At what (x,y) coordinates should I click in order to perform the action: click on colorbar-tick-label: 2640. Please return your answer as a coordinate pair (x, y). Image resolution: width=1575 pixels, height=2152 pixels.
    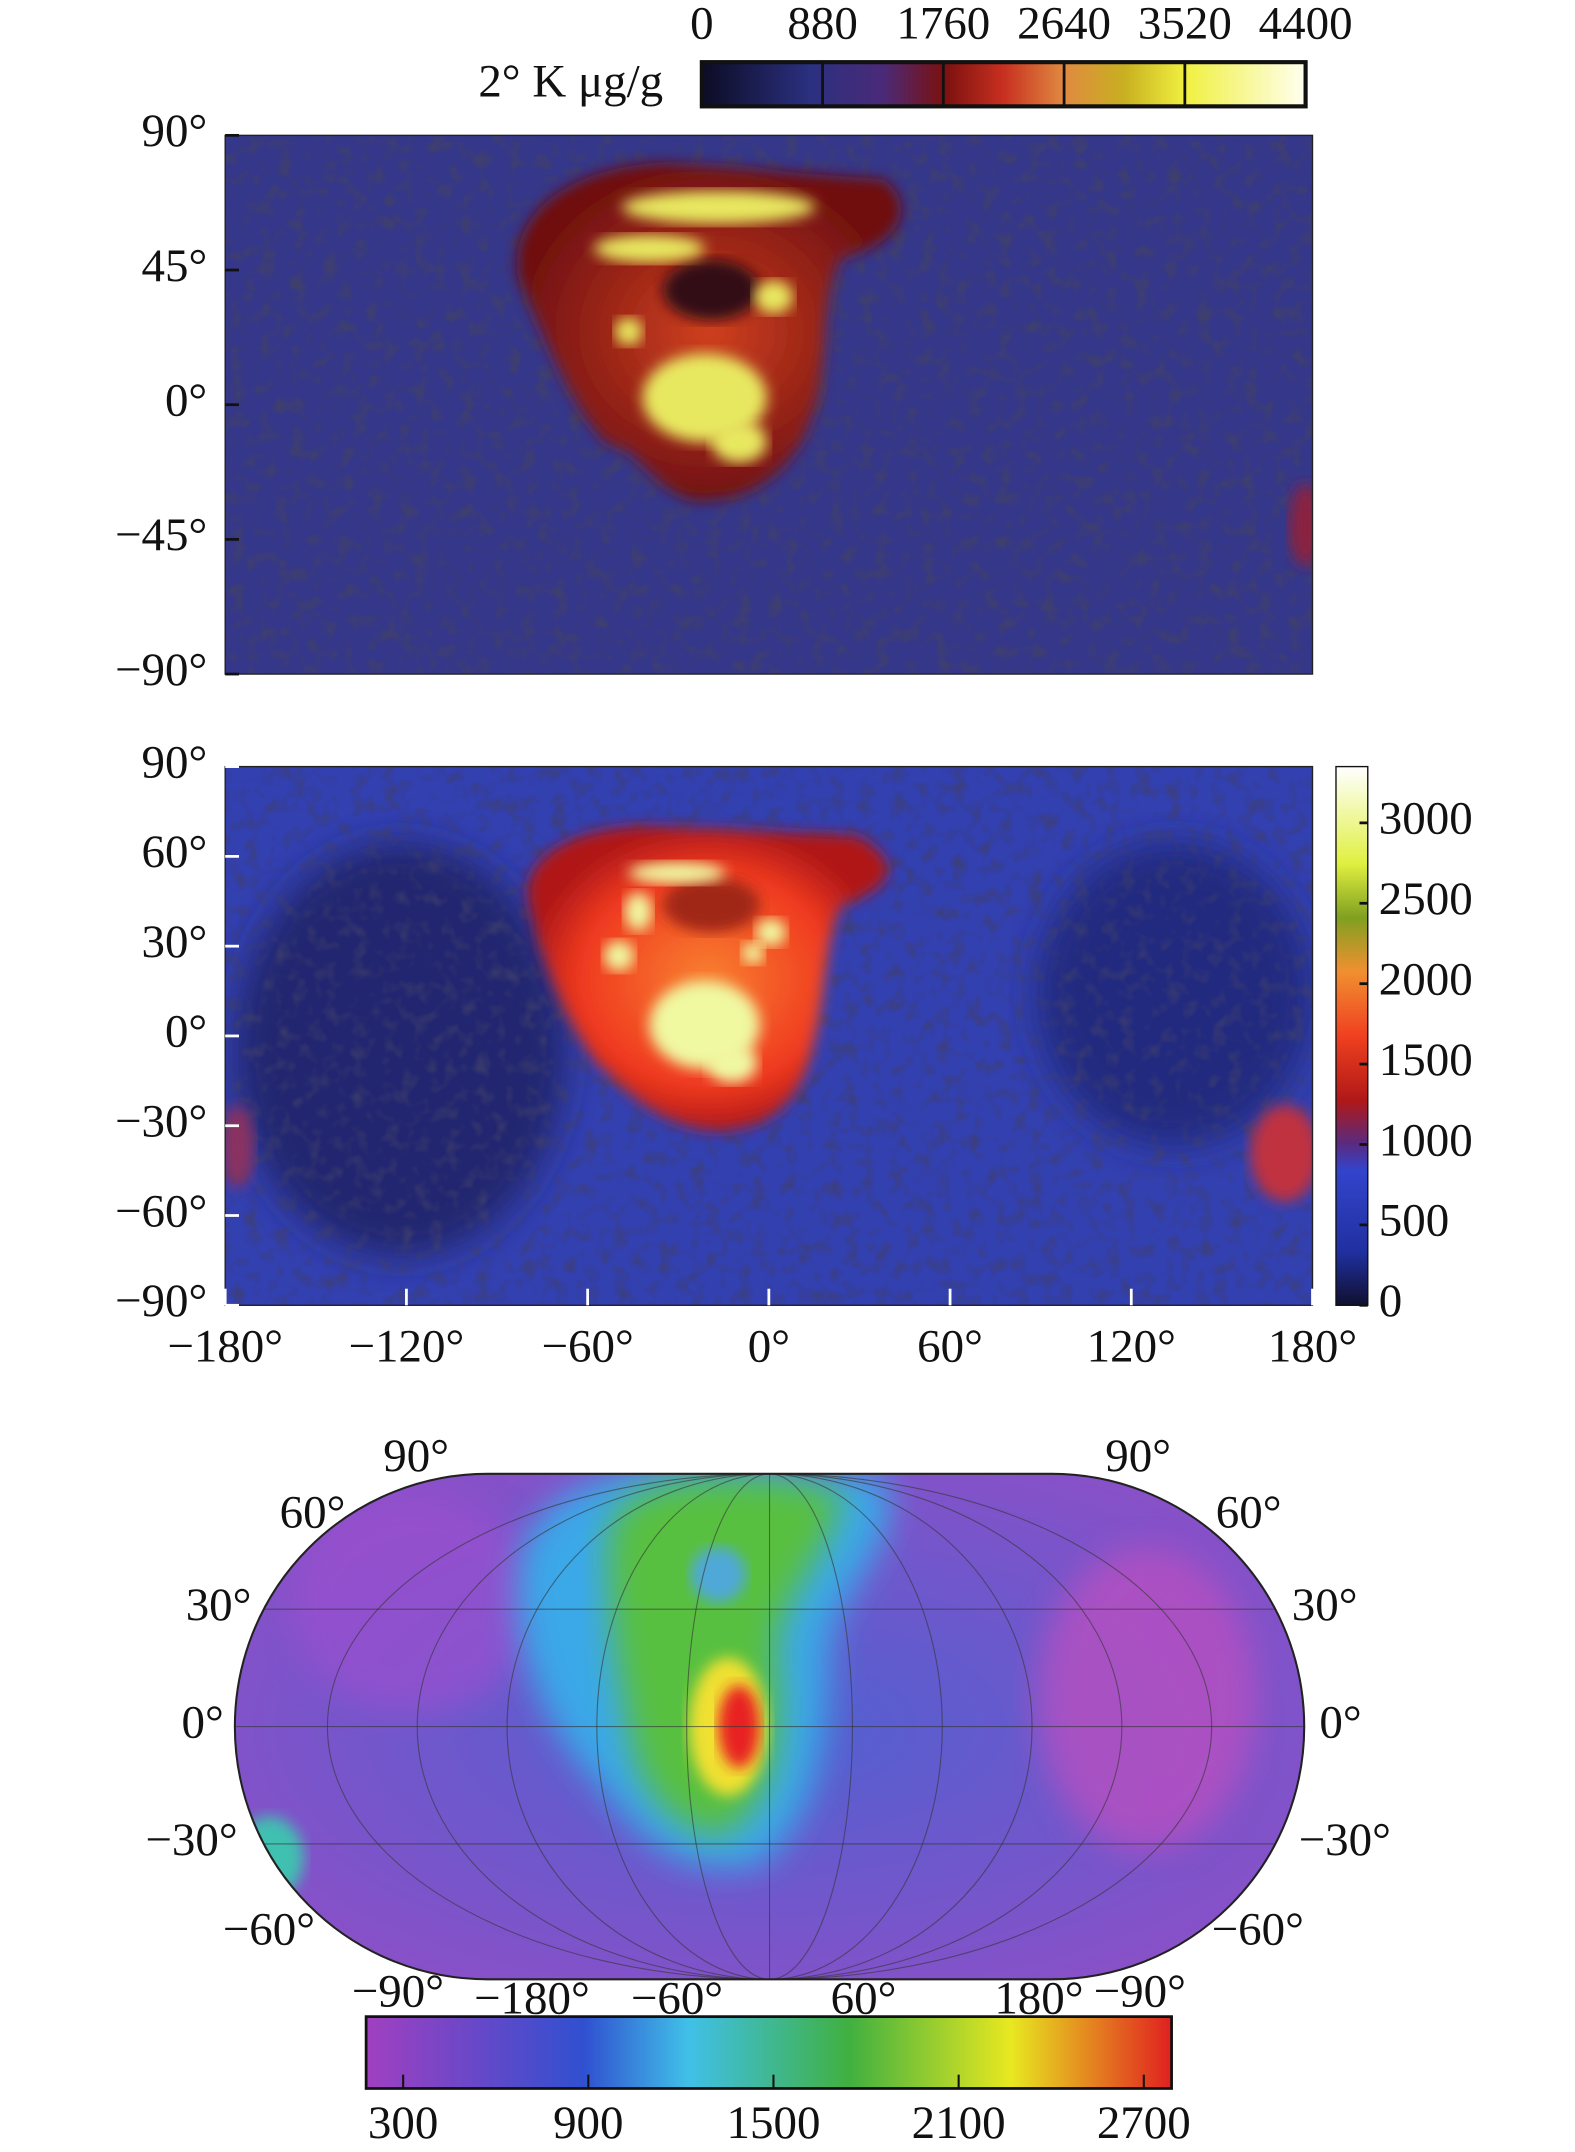
    Looking at the image, I should click on (1064, 24).